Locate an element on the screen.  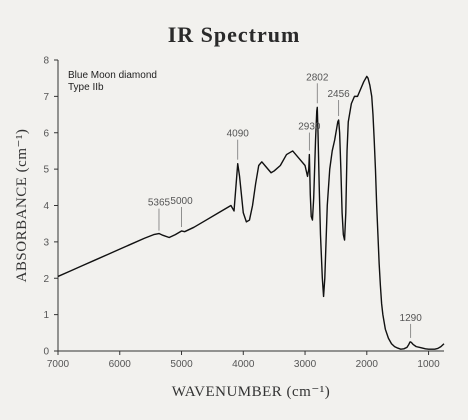
peak-label: 4090 is located at coordinates (238, 134).